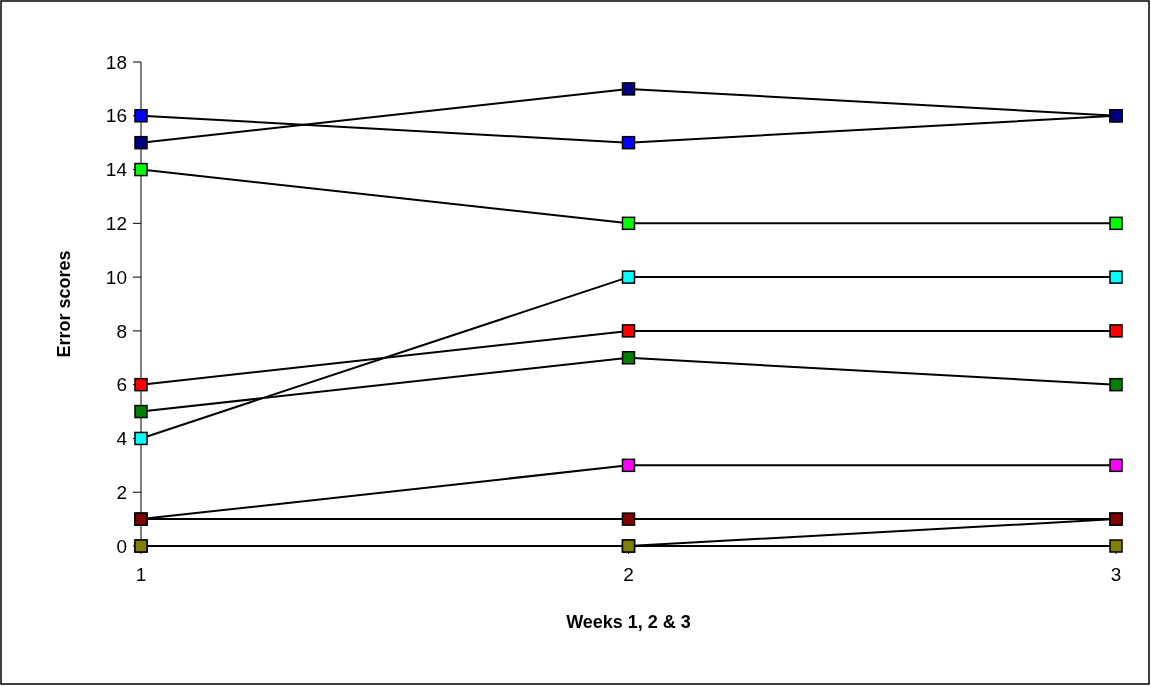 The width and height of the screenshot is (1151, 686). I want to click on y-tick-label: 16, so click(116, 116).